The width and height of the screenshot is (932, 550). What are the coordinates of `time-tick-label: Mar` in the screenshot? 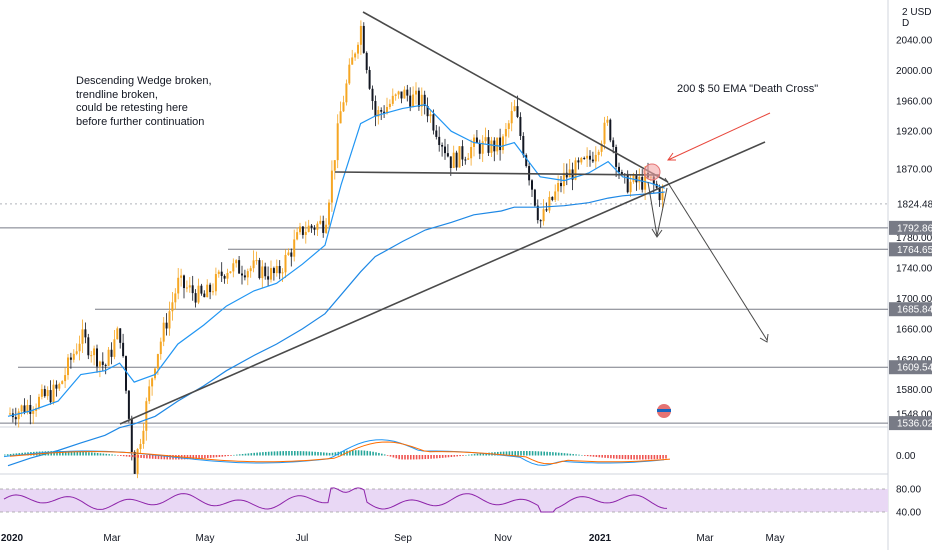 It's located at (112, 538).